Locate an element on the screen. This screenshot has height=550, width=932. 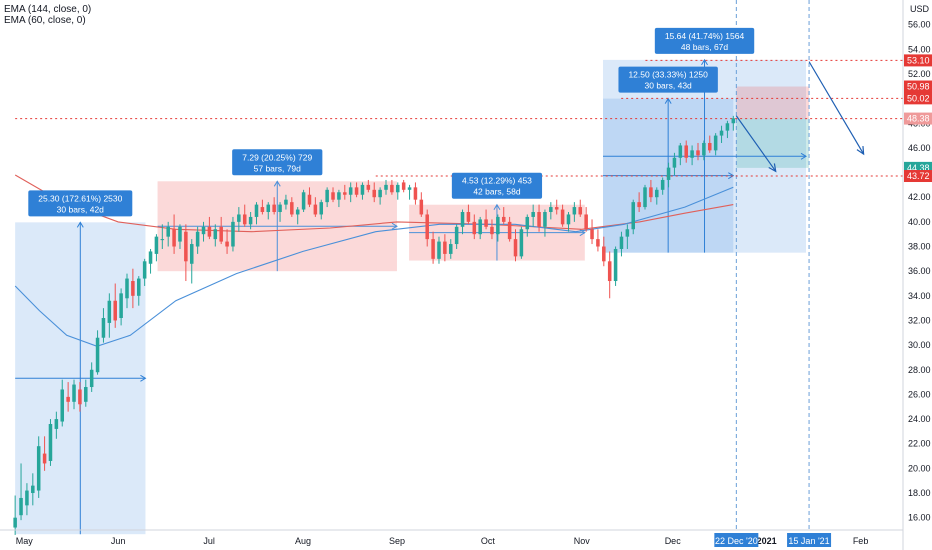
measure-label-bars-1: 57 bars, 79d is located at coordinates (278, 168).